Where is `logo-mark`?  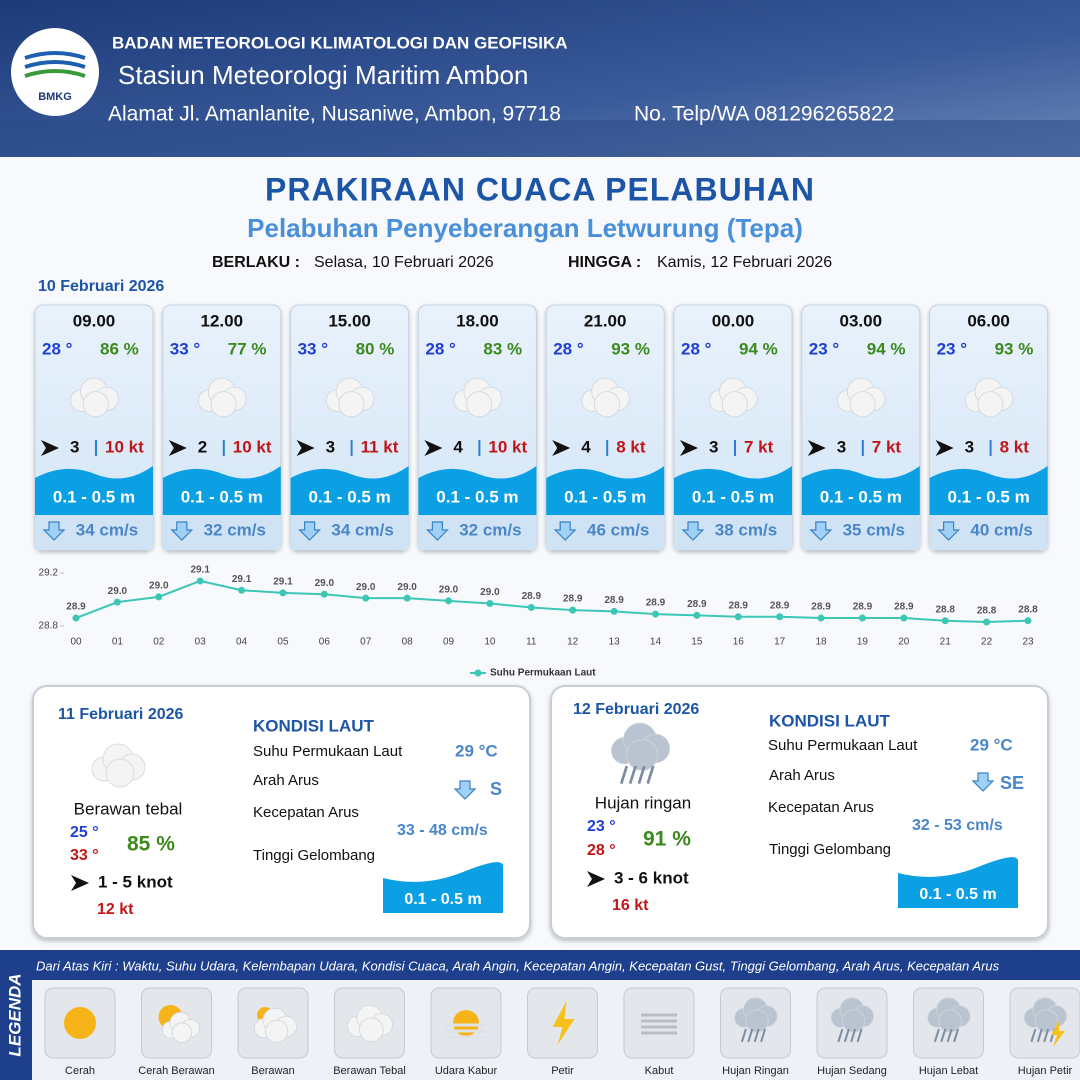 logo-mark is located at coordinates (55, 55).